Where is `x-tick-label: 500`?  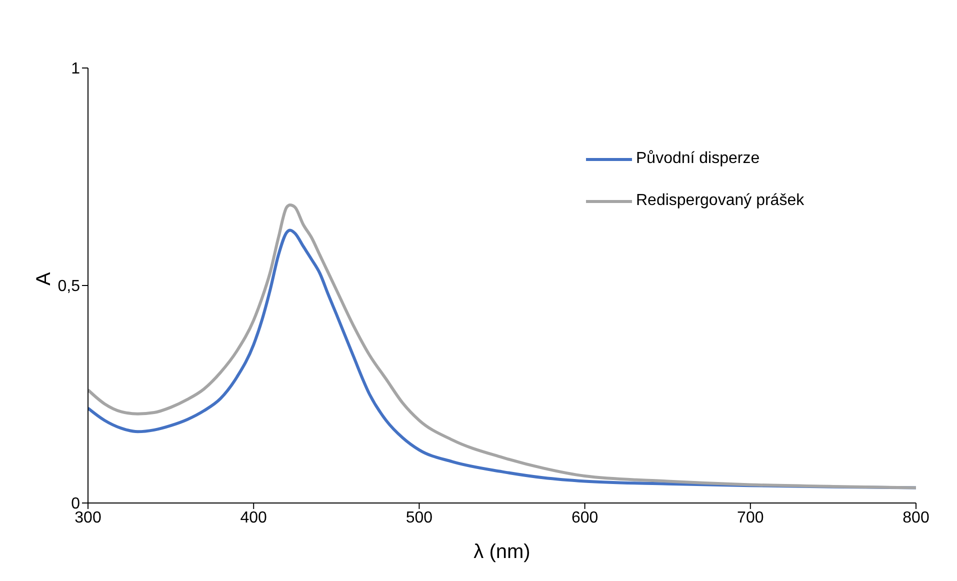 x-tick-label: 500 is located at coordinates (419, 517).